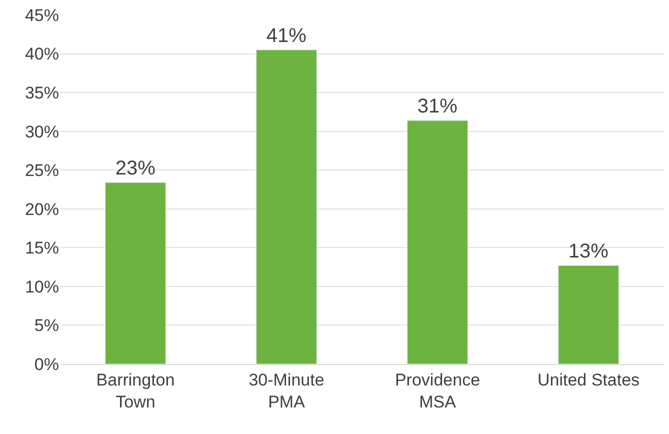 Image resolution: width=669 pixels, height=434 pixels. What do you see at coordinates (41, 15) in the screenshot?
I see `y-tick-label: 45%` at bounding box center [41, 15].